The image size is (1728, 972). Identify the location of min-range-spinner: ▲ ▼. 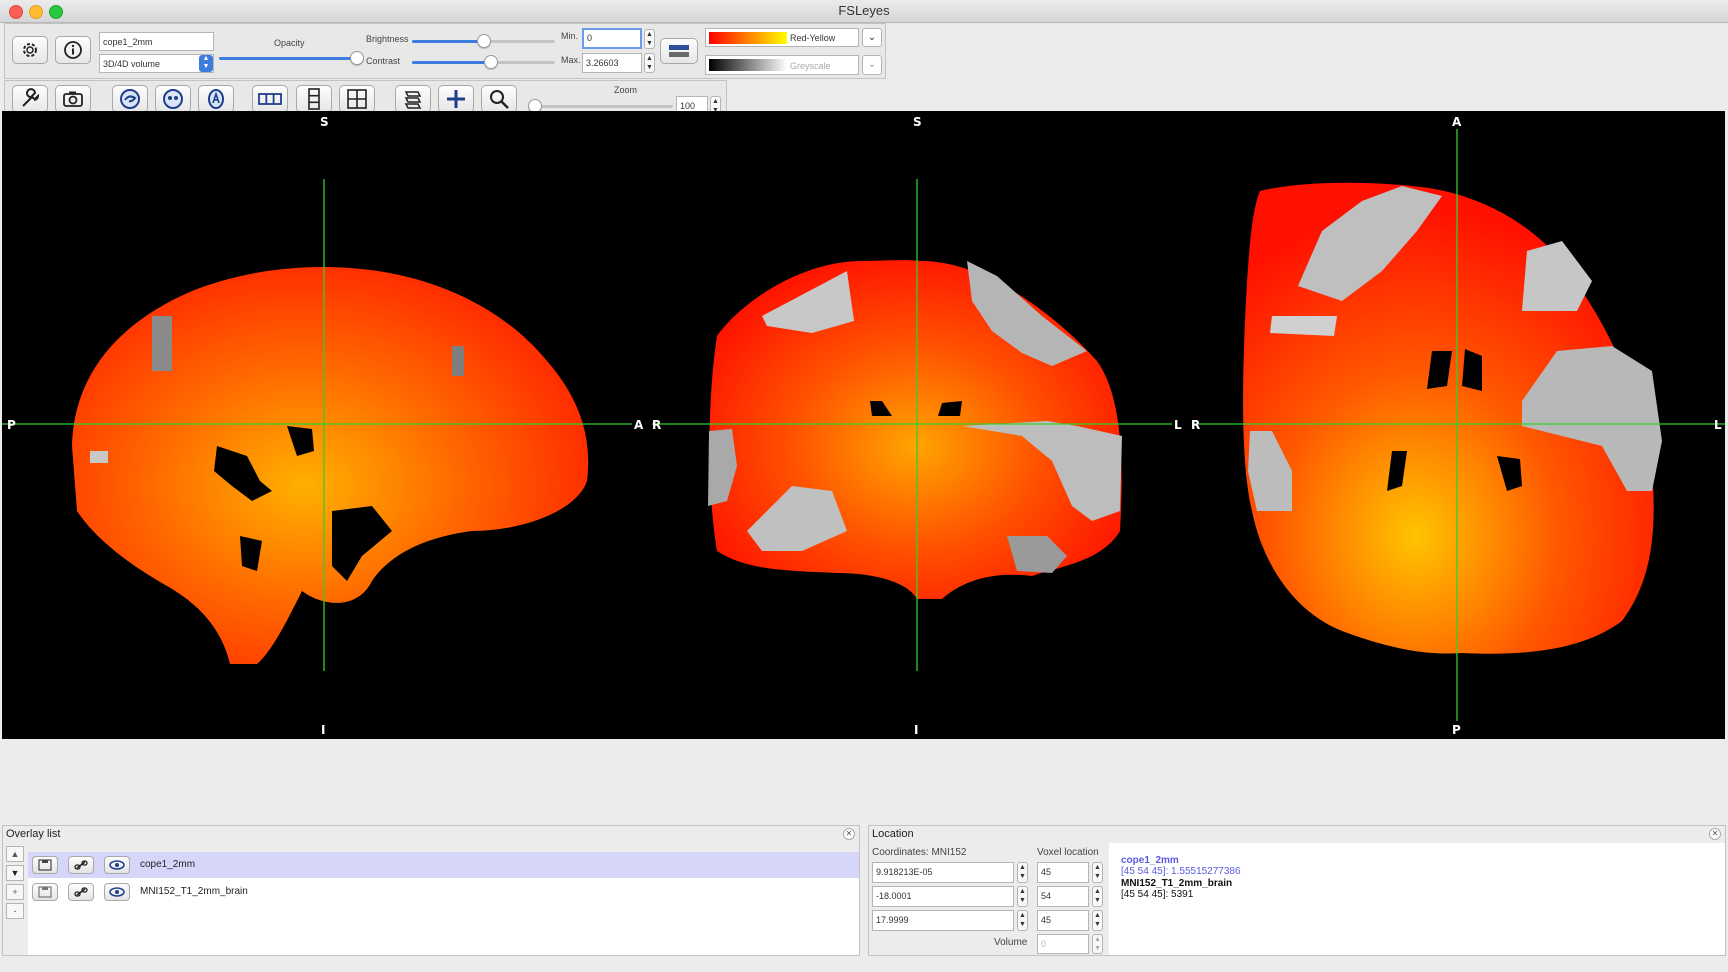
(649, 39).